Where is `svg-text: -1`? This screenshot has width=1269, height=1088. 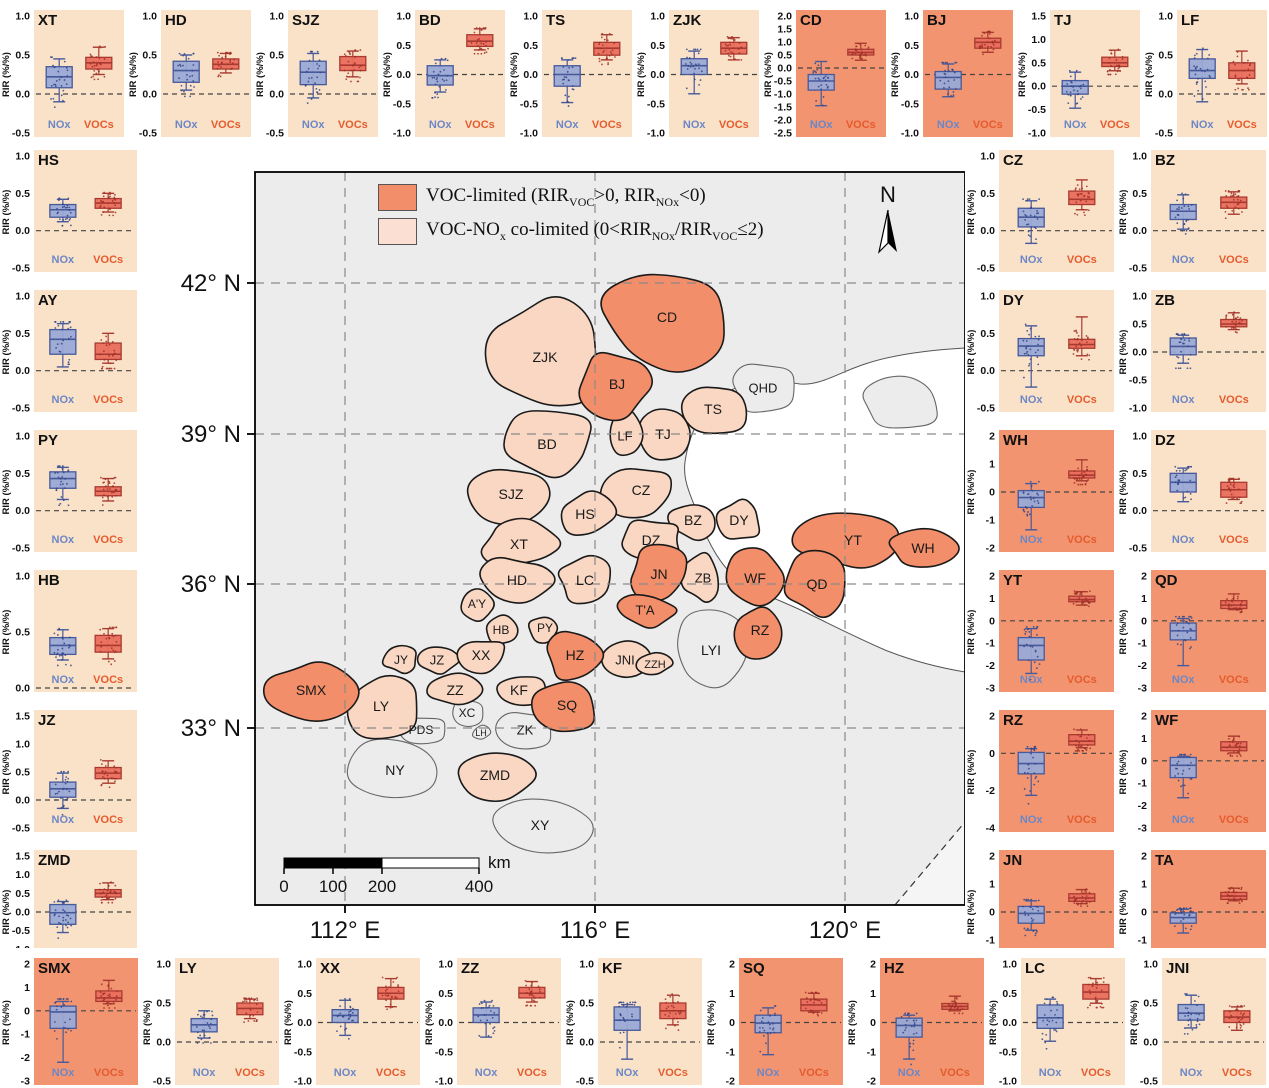 svg-text: -1 is located at coordinates (871, 1052).